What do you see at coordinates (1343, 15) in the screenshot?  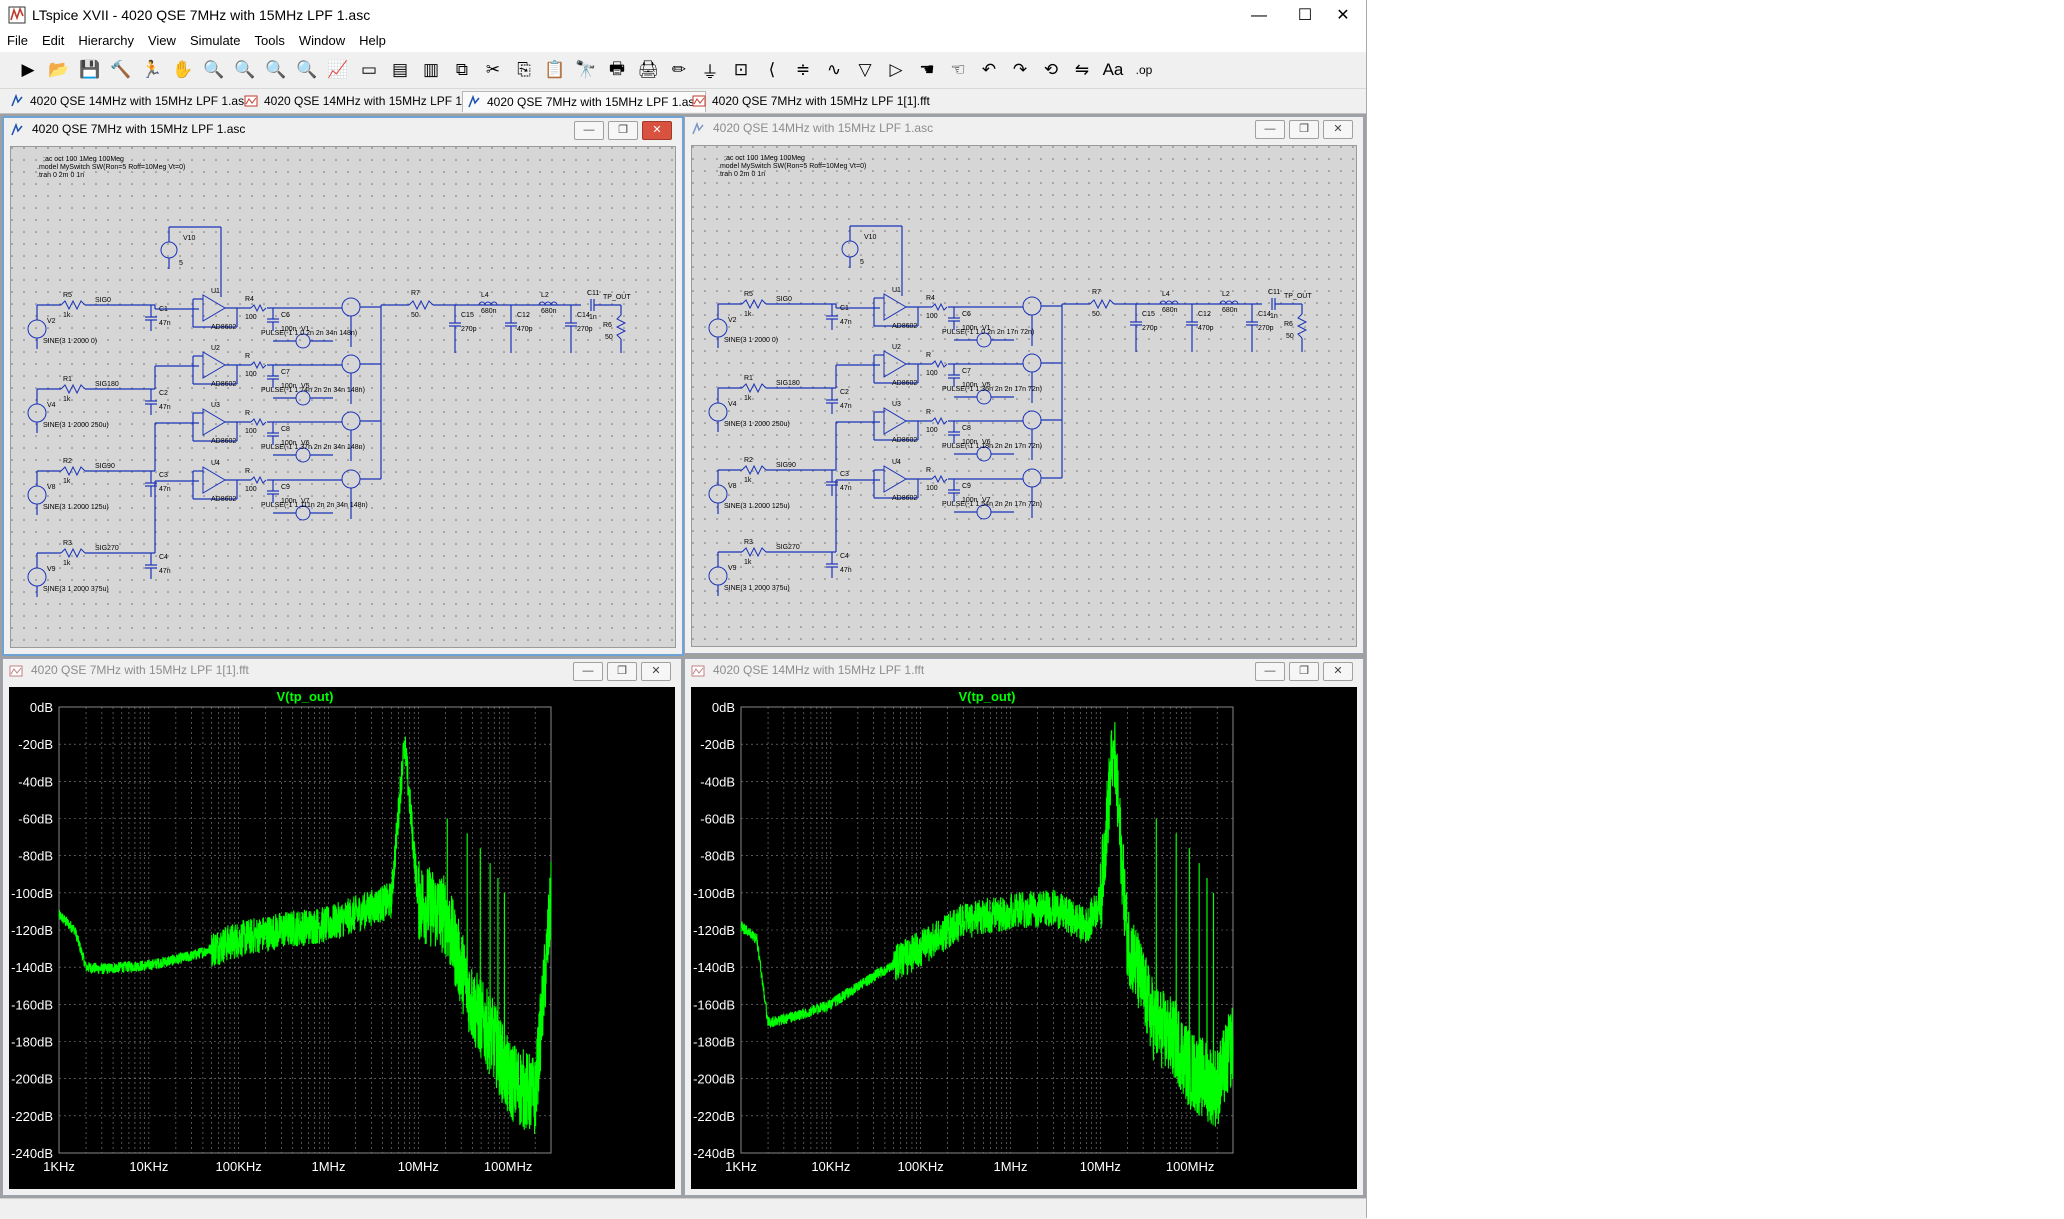 I see `close-button: ✕` at bounding box center [1343, 15].